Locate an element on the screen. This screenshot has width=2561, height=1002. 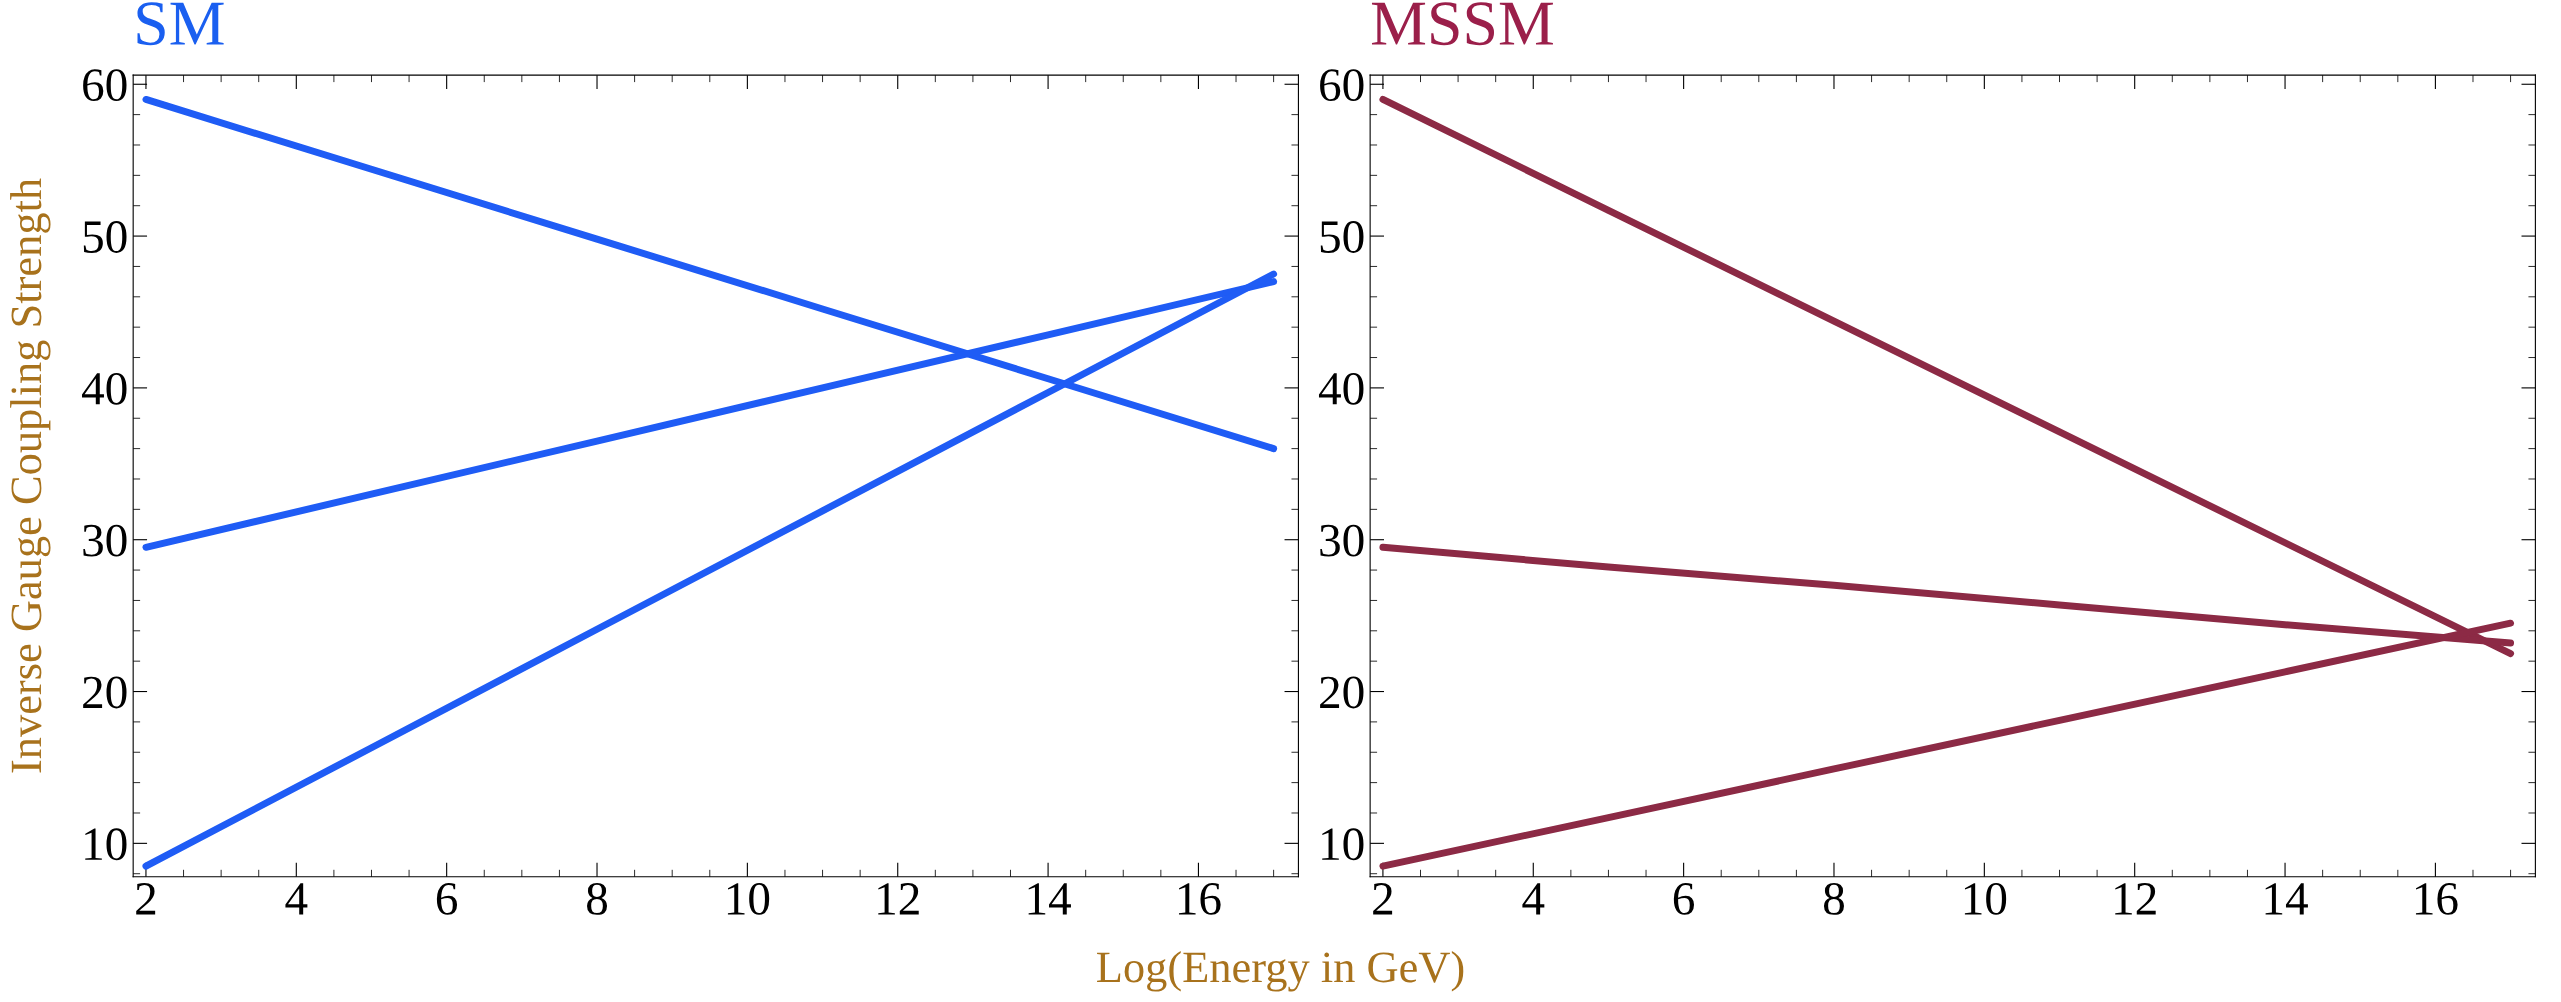
y-axis-title: Inverse Gauge Coupling Strength is located at coordinates (30, 475).